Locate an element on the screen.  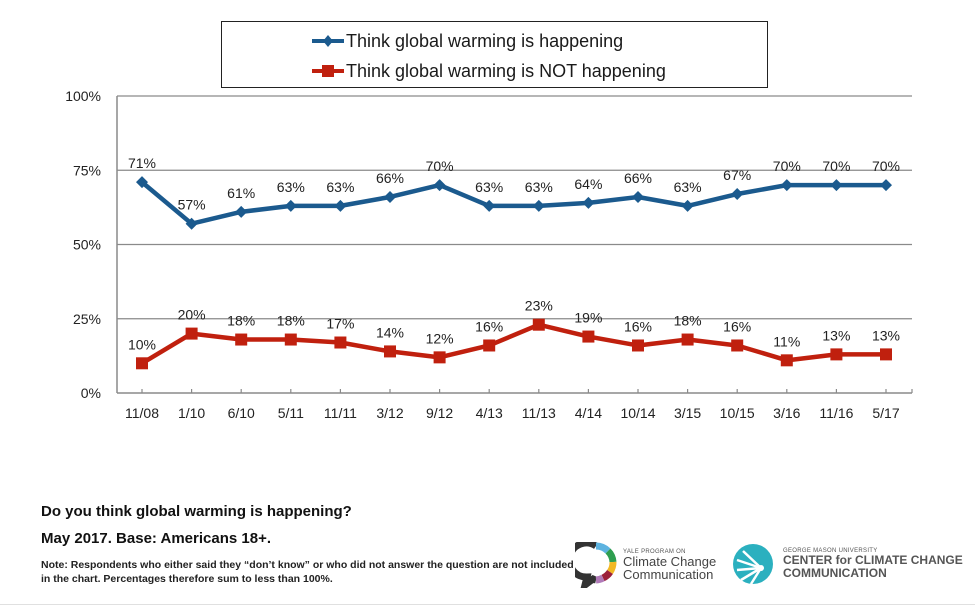
y-tick-label: 25% is located at coordinates (87, 319).